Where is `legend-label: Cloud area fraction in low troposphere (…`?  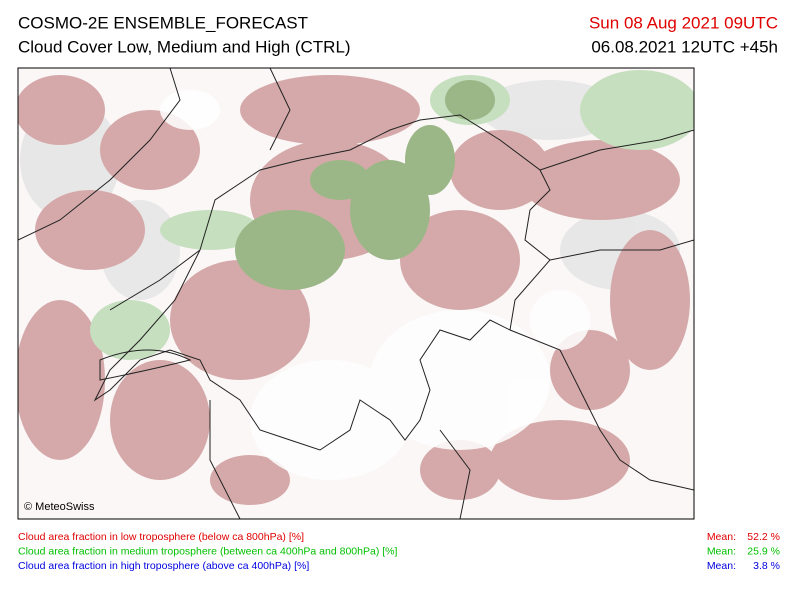 legend-label: Cloud area fraction in low troposphere (… is located at coordinates (161, 537).